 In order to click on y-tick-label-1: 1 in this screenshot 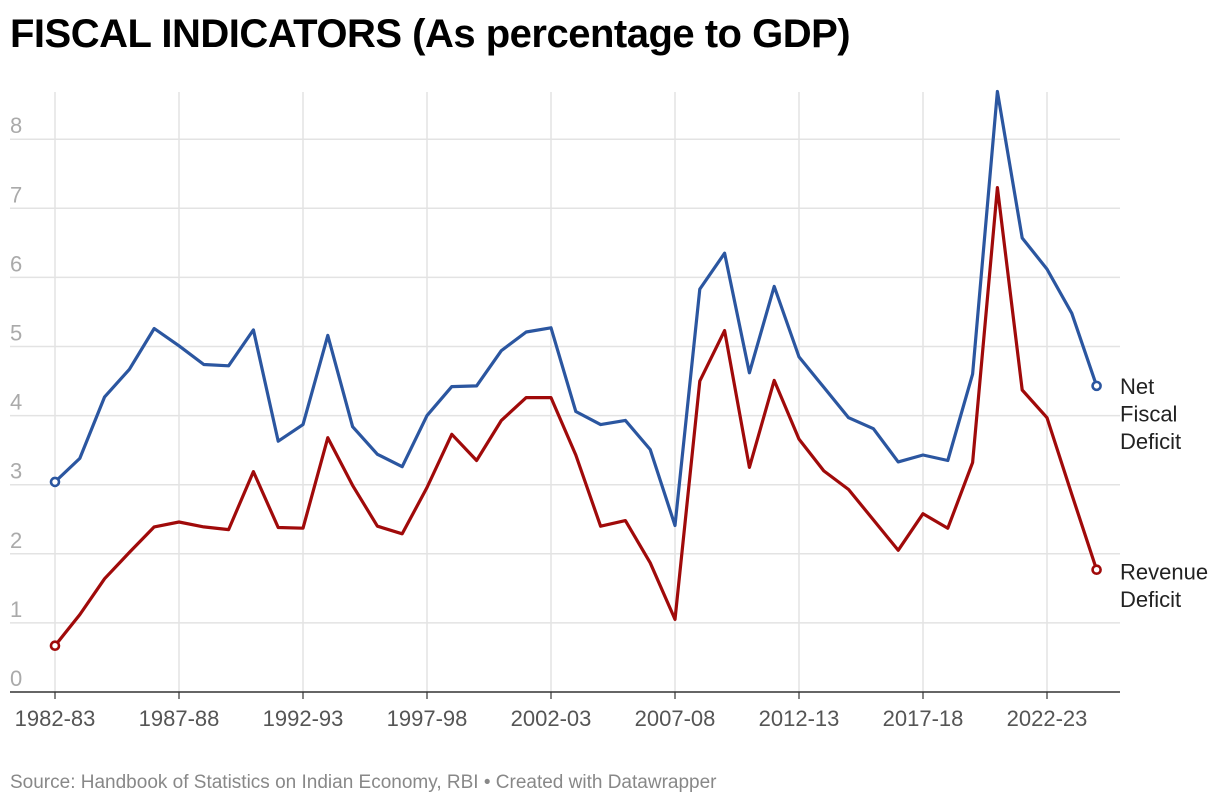, I will do `click(16, 609)`.